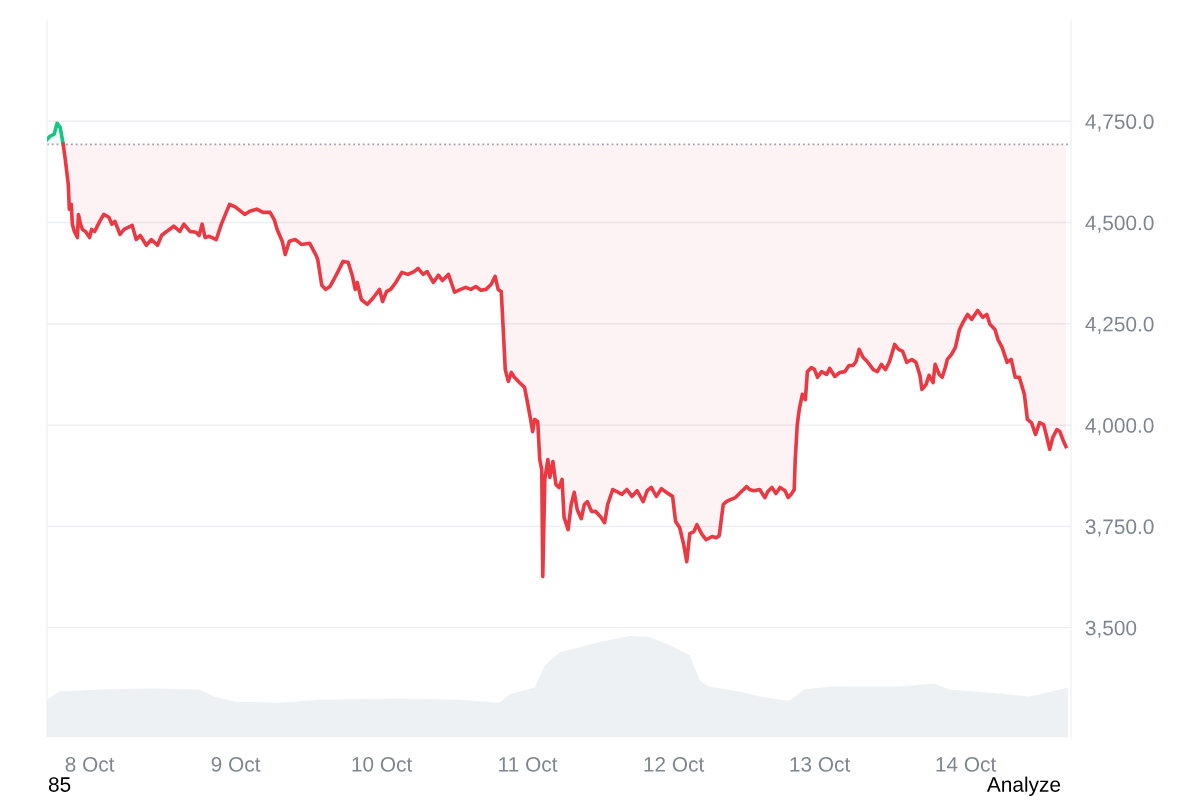 The height and width of the screenshot is (800, 1200). What do you see at coordinates (820, 764) in the screenshot?
I see `x-tick-label: 13 Oct` at bounding box center [820, 764].